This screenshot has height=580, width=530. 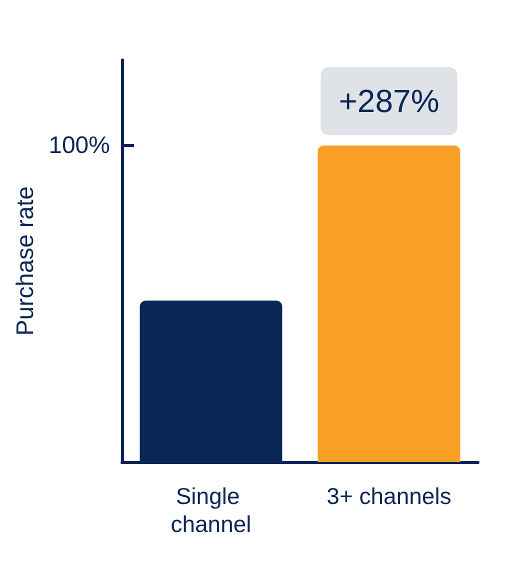 What do you see at coordinates (389, 496) in the screenshot?
I see `x-tick-label: 3+ channels` at bounding box center [389, 496].